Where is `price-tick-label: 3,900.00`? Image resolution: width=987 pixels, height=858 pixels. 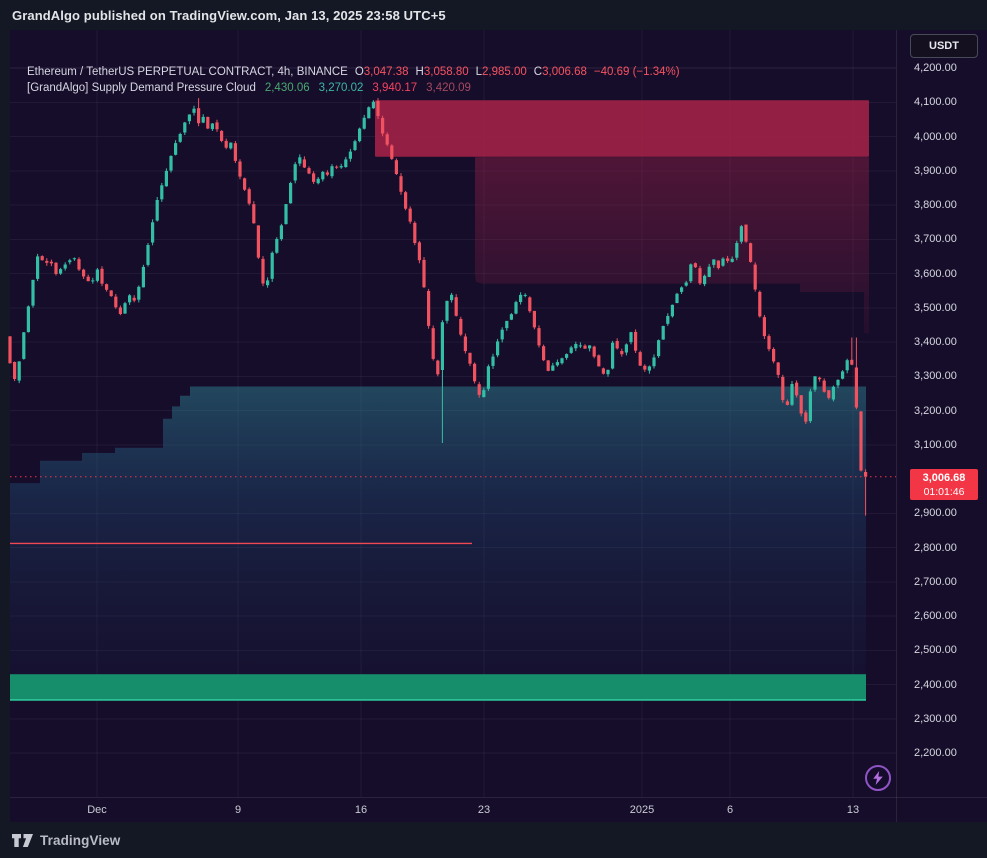 price-tick-label: 3,900.00 is located at coordinates (935, 171).